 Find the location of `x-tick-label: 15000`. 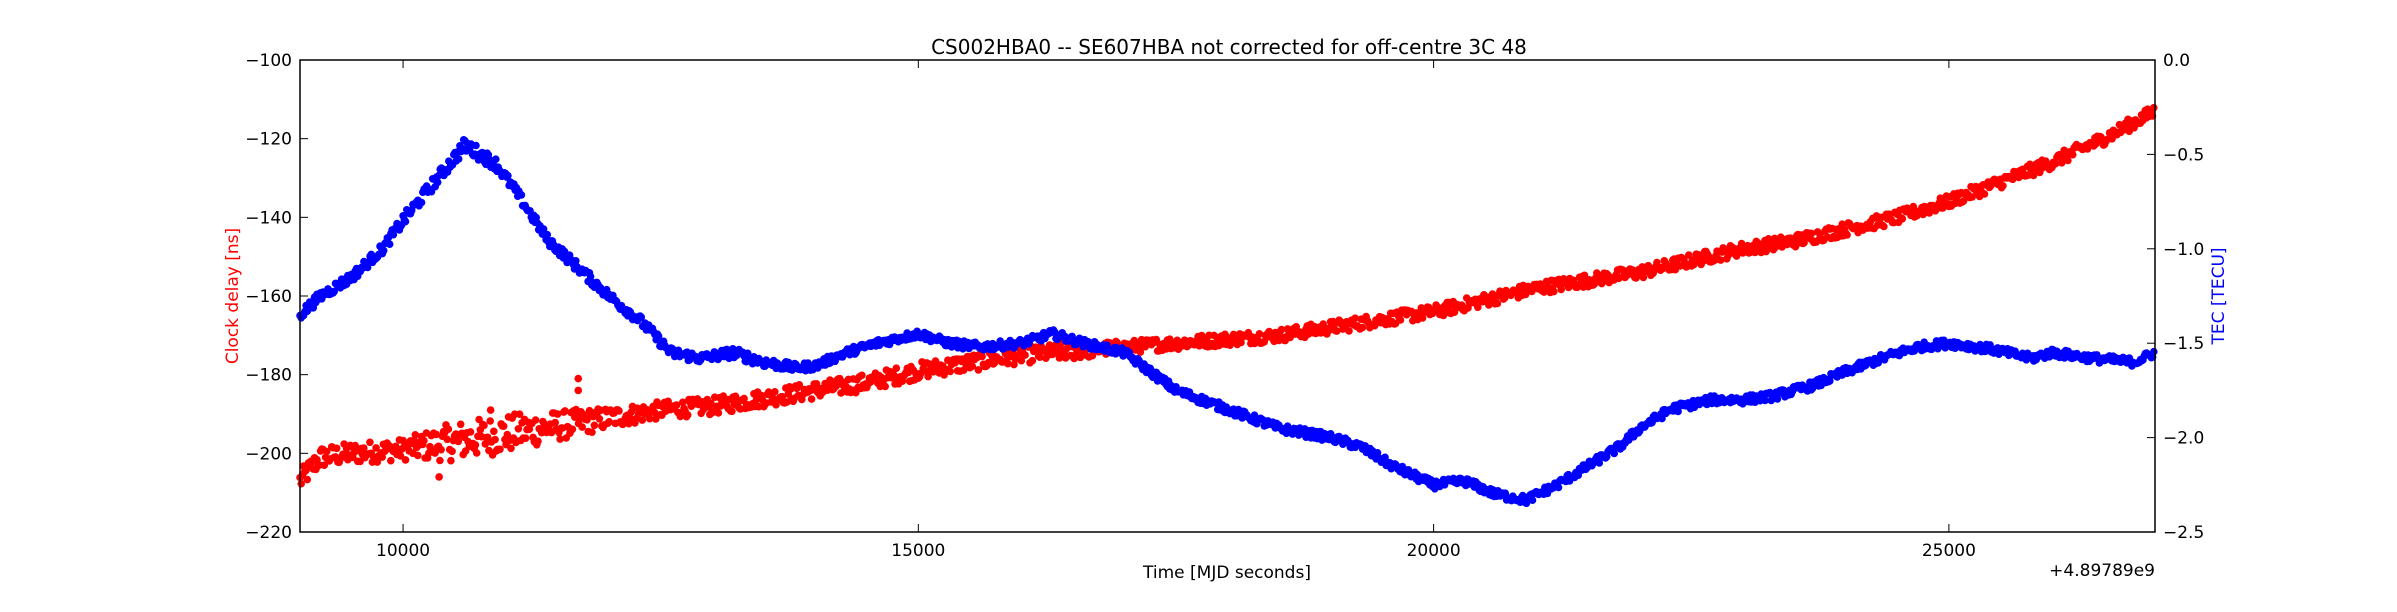

x-tick-label: 15000 is located at coordinates (918, 551).